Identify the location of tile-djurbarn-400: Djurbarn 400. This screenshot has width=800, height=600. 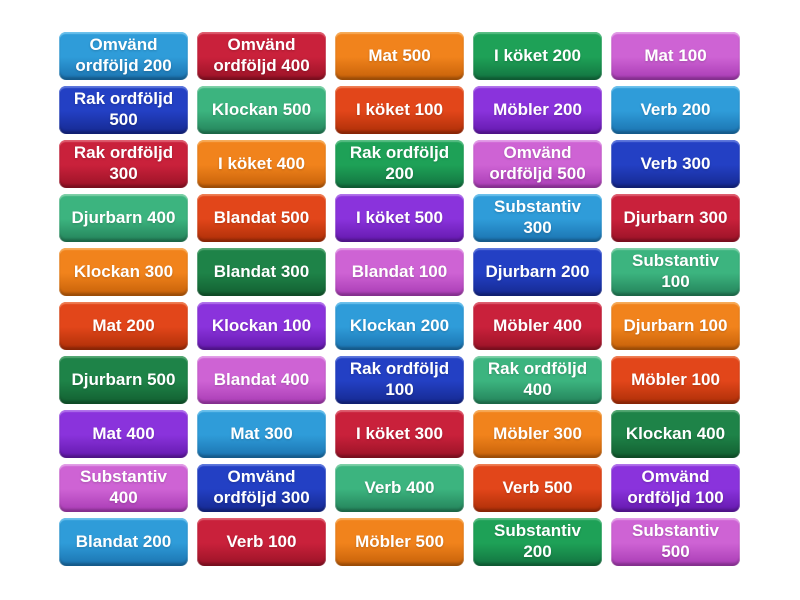
(123, 218).